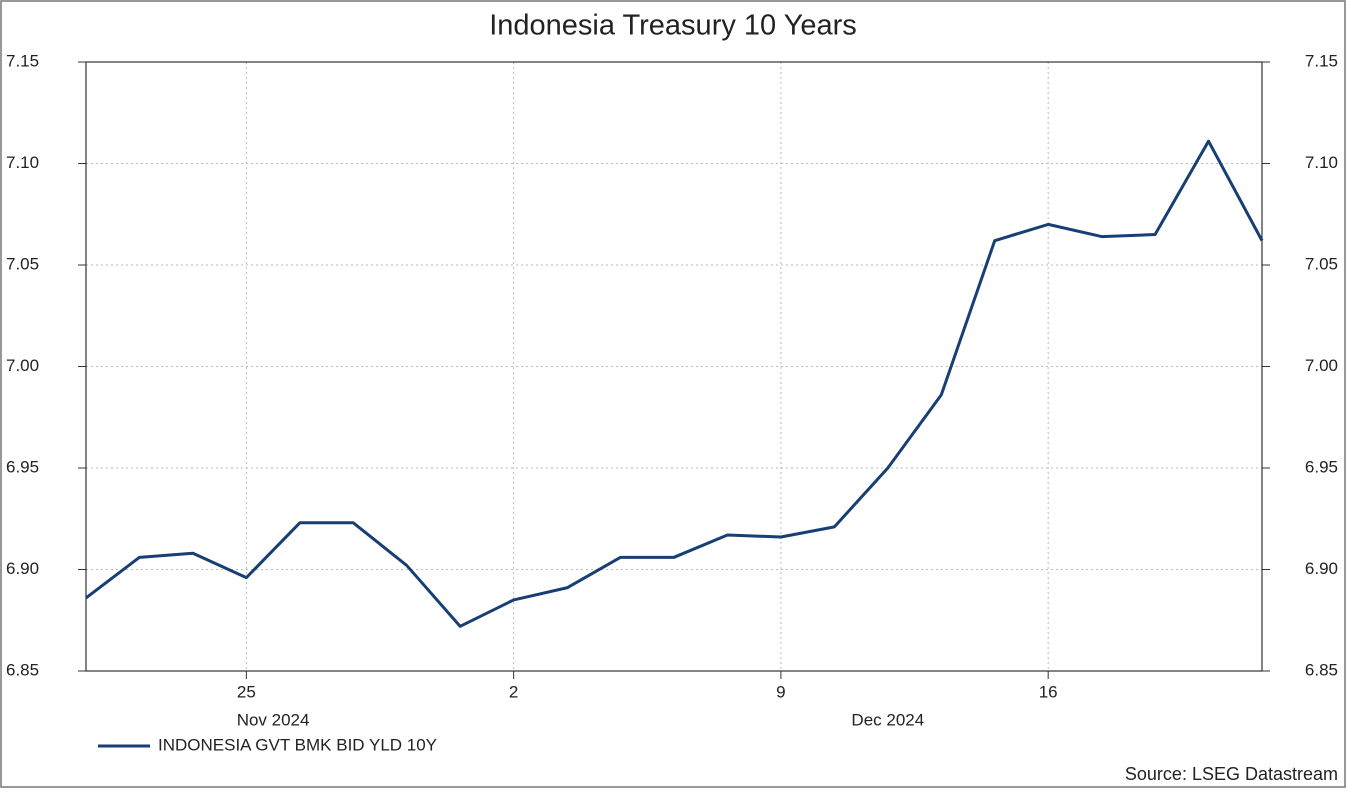  What do you see at coordinates (22, 365) in the screenshot?
I see `y-tick-label: 7.00` at bounding box center [22, 365].